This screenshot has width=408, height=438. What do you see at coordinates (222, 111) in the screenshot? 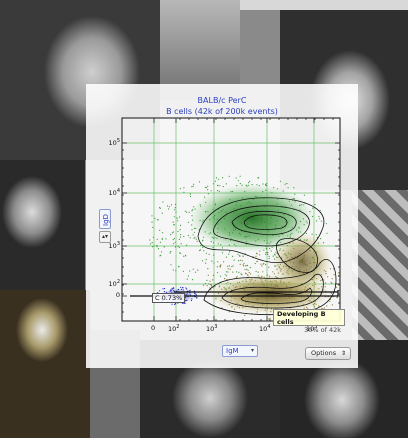
I see `plot-subtitle: B cells (42k of 200k events)` at bounding box center [222, 111].